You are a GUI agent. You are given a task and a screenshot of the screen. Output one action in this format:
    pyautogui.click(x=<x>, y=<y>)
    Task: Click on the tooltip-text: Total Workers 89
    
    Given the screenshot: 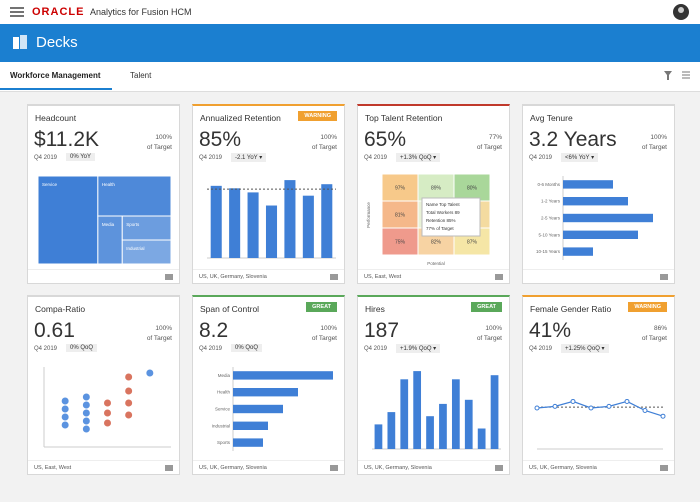 What is the action you would take?
    pyautogui.click(x=443, y=212)
    